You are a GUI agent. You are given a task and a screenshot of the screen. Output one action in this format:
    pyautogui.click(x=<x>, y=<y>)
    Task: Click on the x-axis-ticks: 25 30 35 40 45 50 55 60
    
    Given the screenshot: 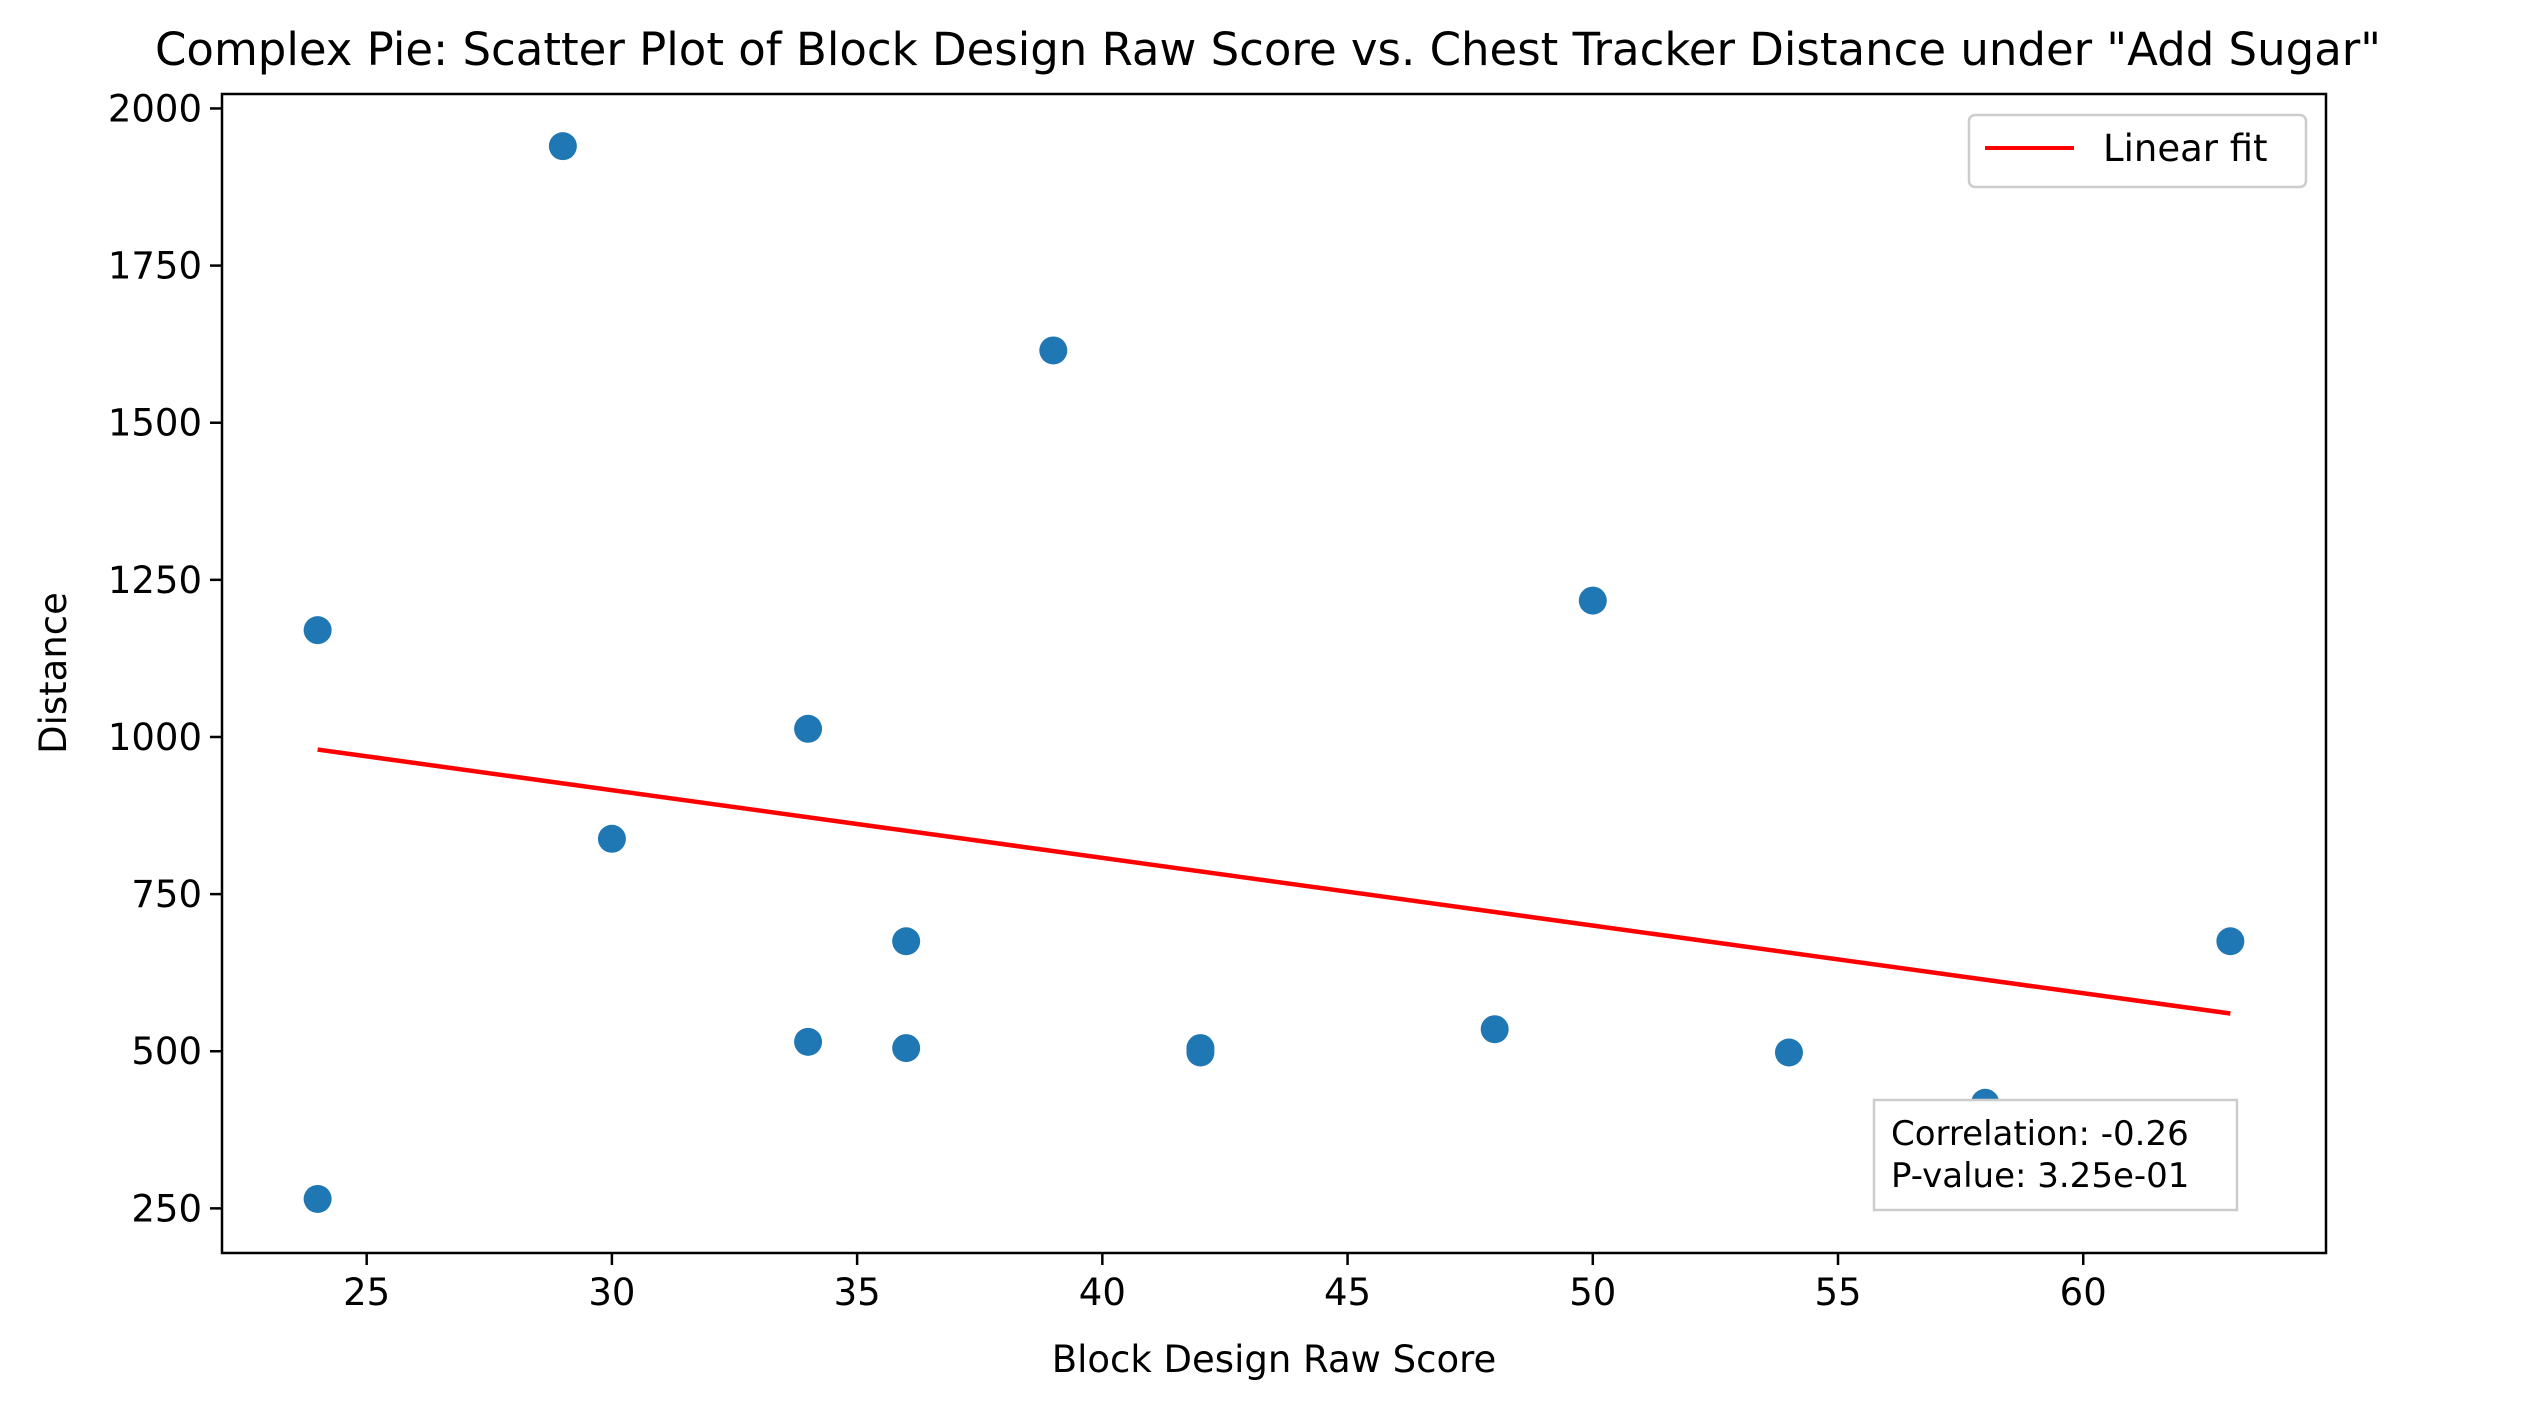 What is the action you would take?
    pyautogui.click(x=1225, y=1283)
    